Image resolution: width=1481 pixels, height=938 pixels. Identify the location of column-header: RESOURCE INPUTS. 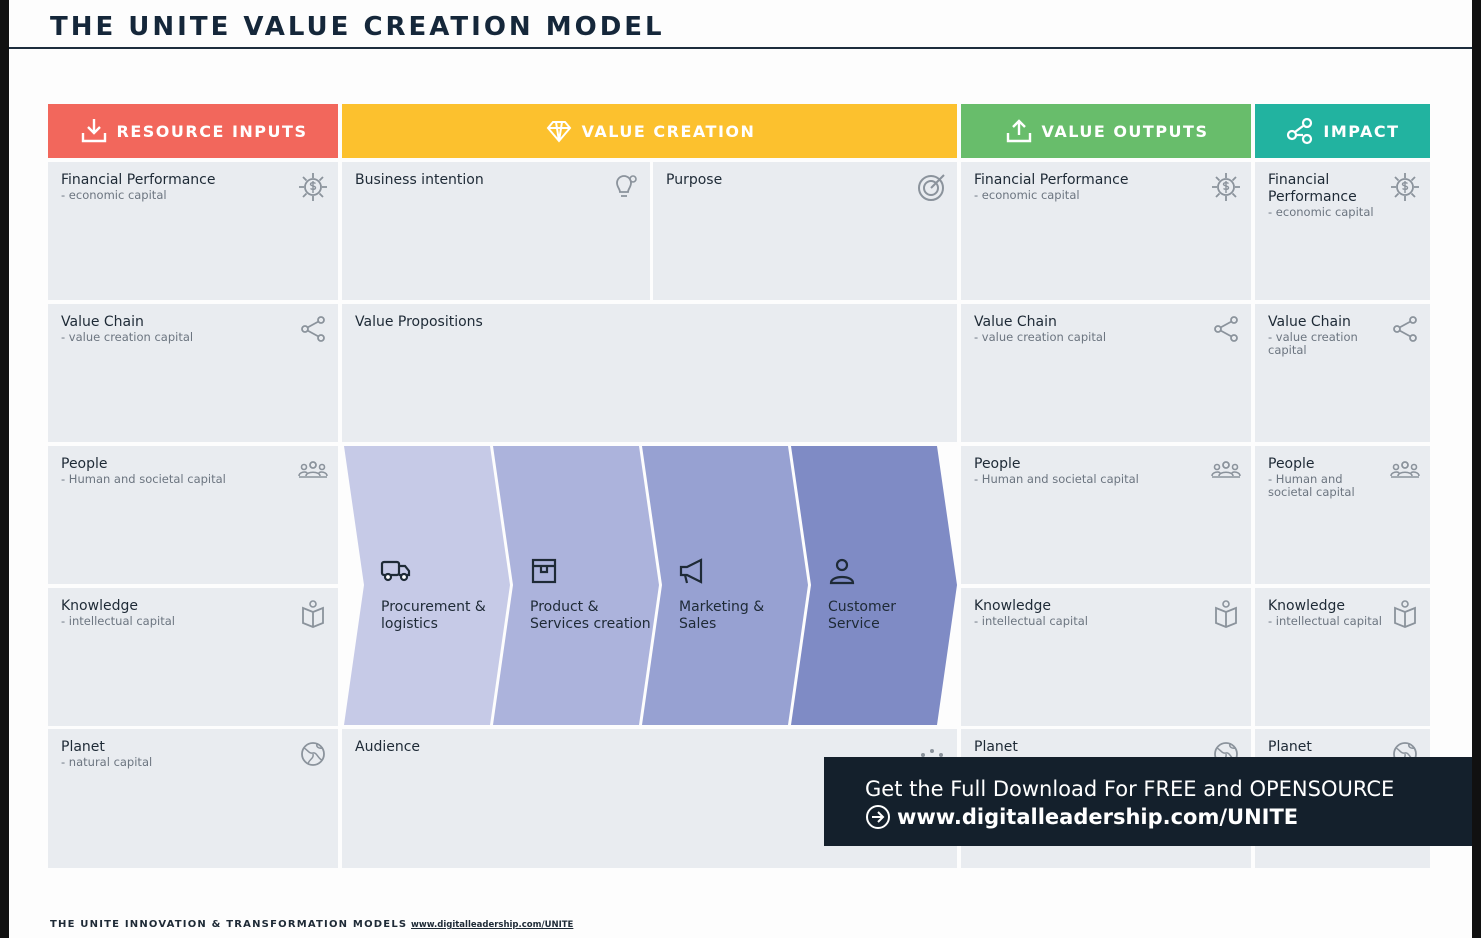
(193, 131).